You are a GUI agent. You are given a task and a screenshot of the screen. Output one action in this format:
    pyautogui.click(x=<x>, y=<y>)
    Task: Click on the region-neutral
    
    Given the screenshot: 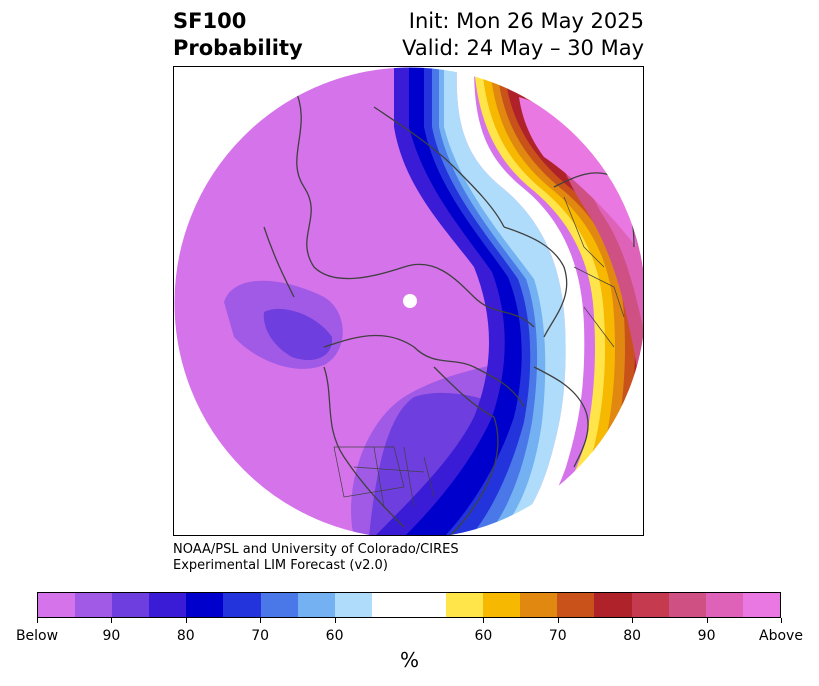 What is the action you would take?
    pyautogui.click(x=520, y=293)
    